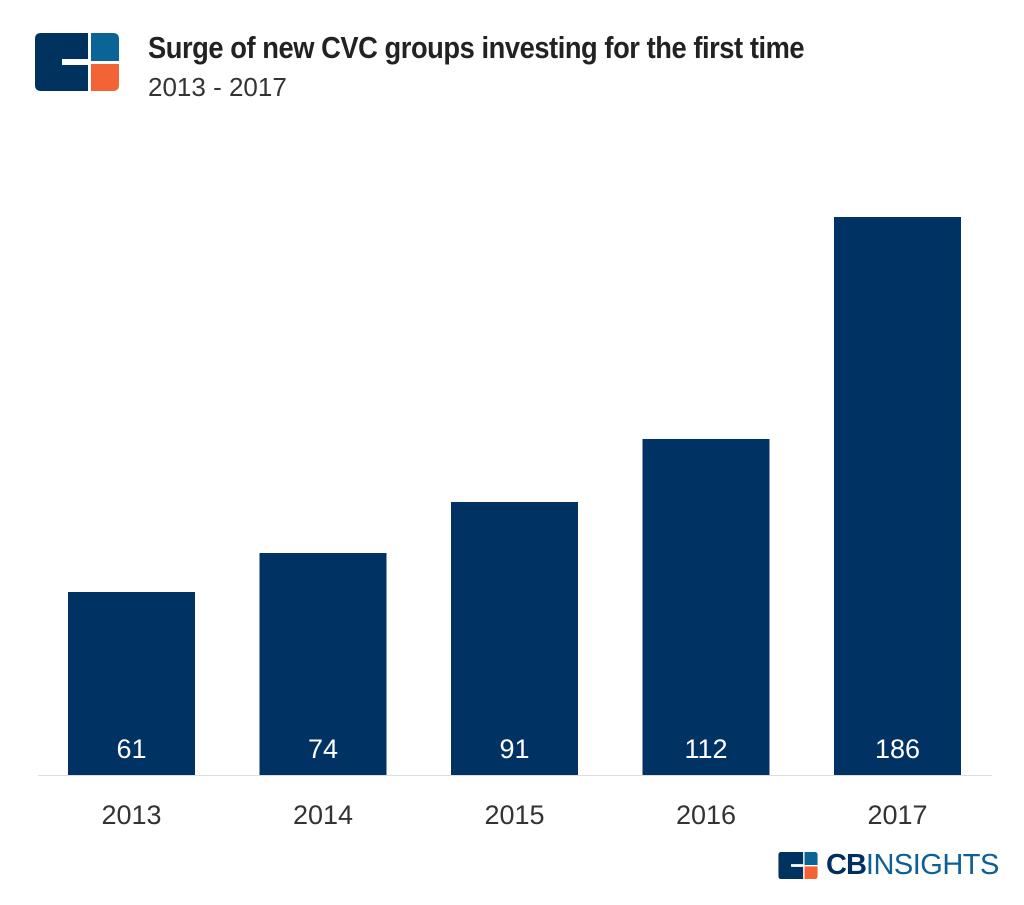 Image resolution: width=1024 pixels, height=905 pixels. I want to click on x-tick-label: 2017, so click(897, 815).